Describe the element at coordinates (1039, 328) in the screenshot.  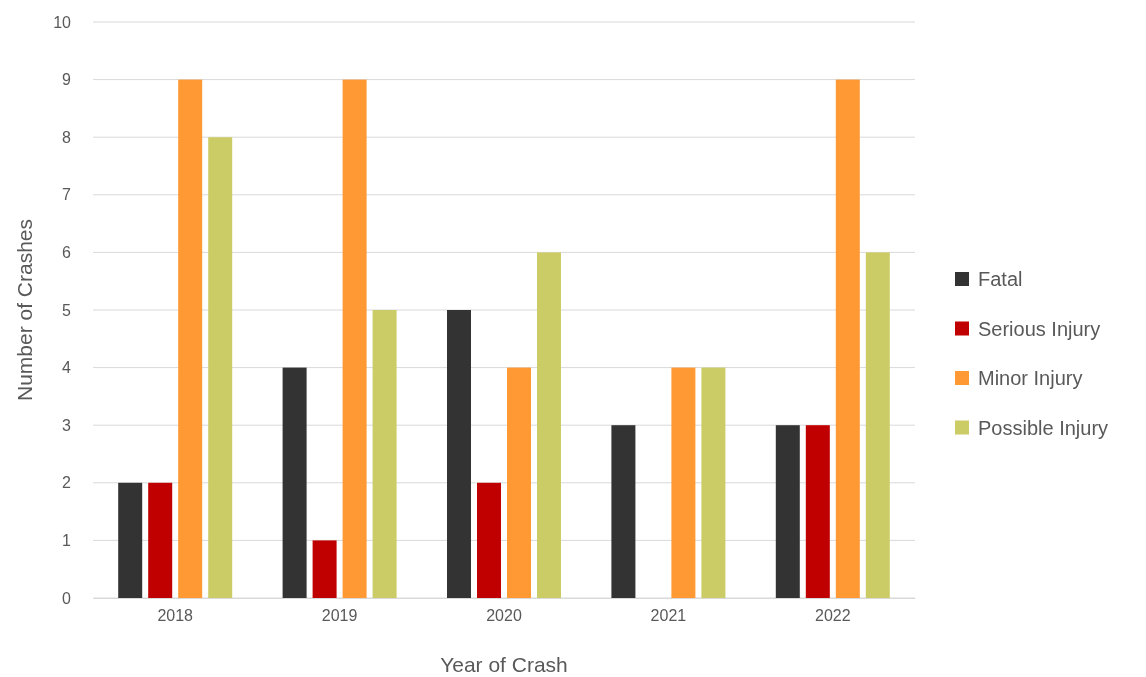
I see `legend-label: Serious Injury` at that location.